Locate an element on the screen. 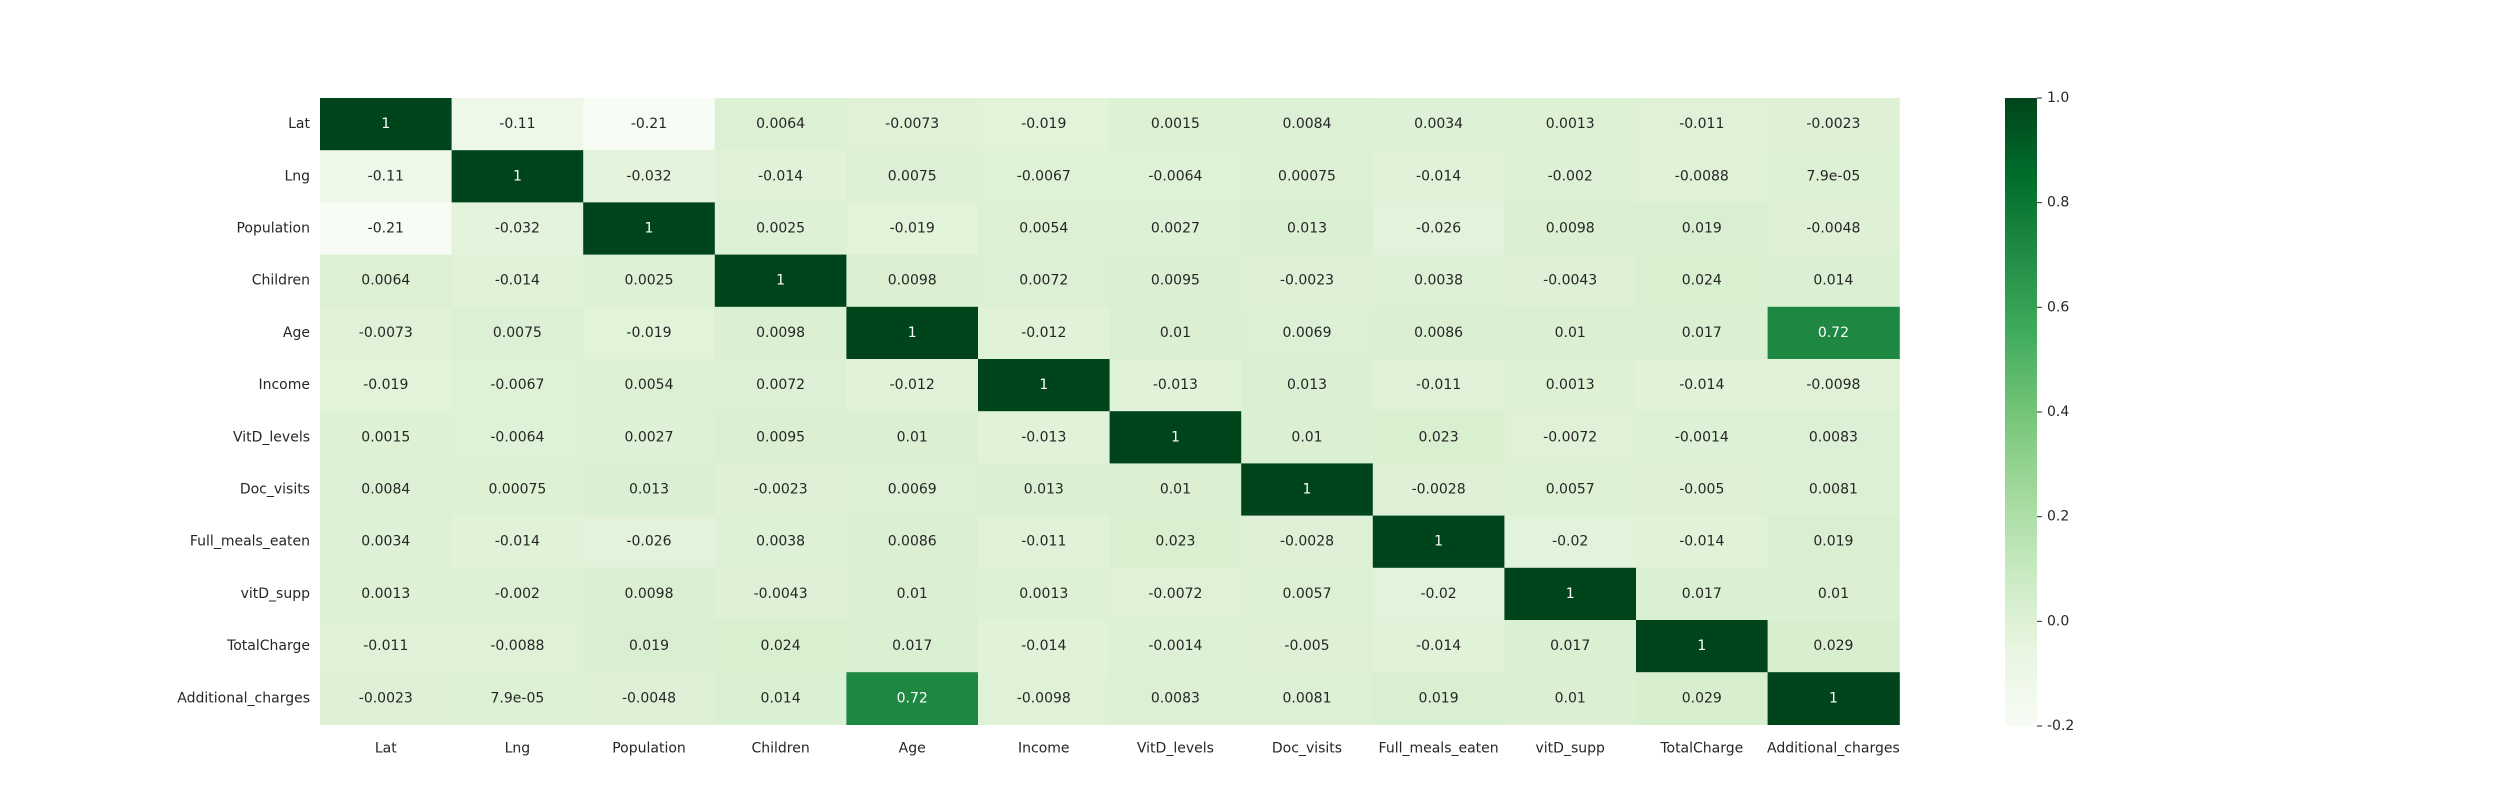 The height and width of the screenshot is (805, 2500). heatmap-cell-lat-children is located at coordinates (780, 124).